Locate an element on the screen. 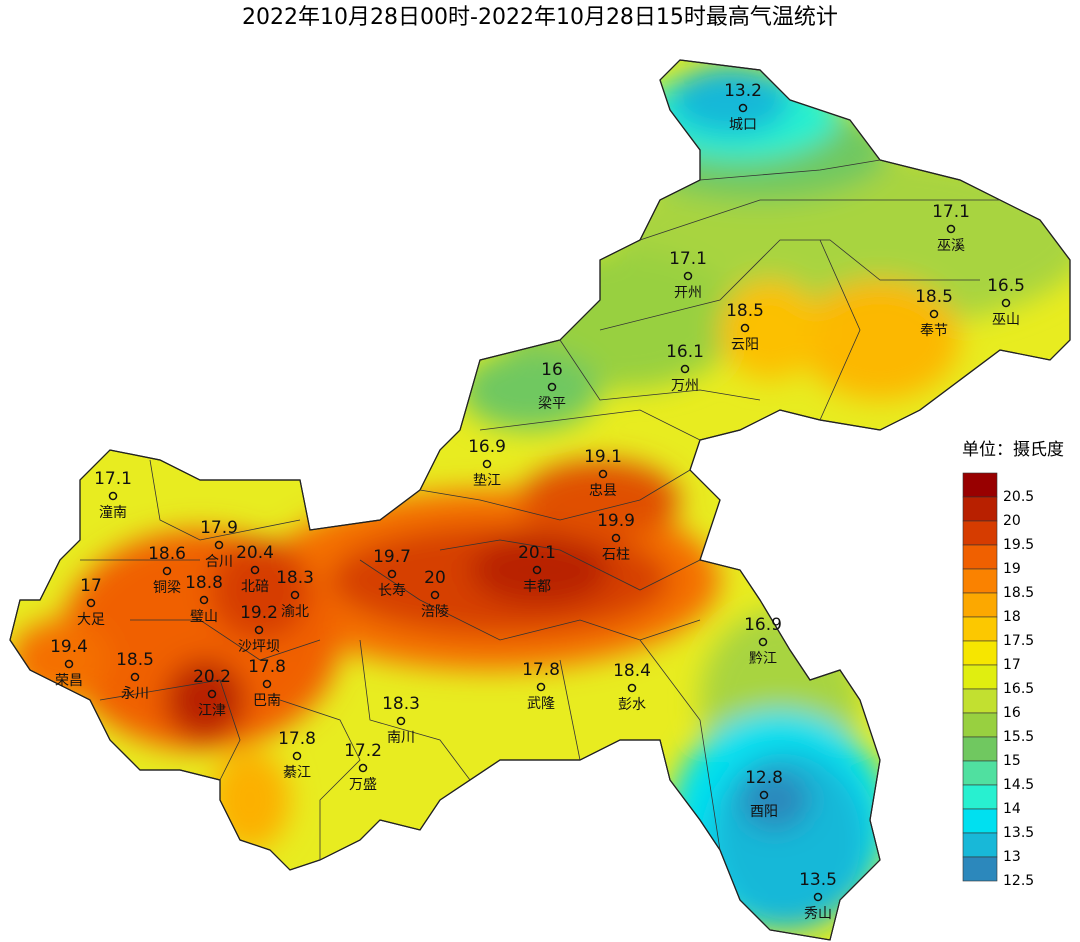 The image size is (1080, 942). station-name: 大足 is located at coordinates (91, 620).